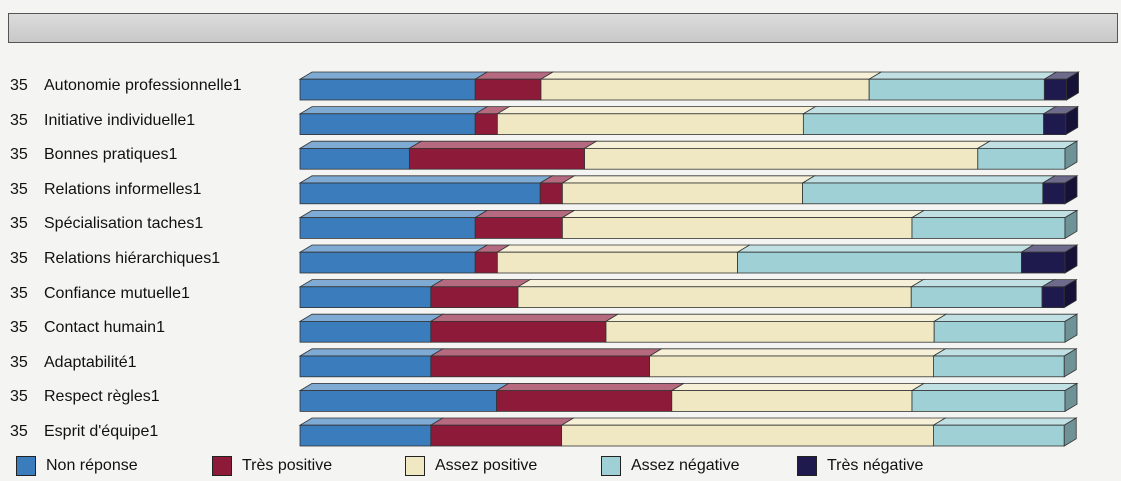 This screenshot has height=481, width=1121. What do you see at coordinates (123, 189) in the screenshot?
I see `category-name: Relations informelles1` at bounding box center [123, 189].